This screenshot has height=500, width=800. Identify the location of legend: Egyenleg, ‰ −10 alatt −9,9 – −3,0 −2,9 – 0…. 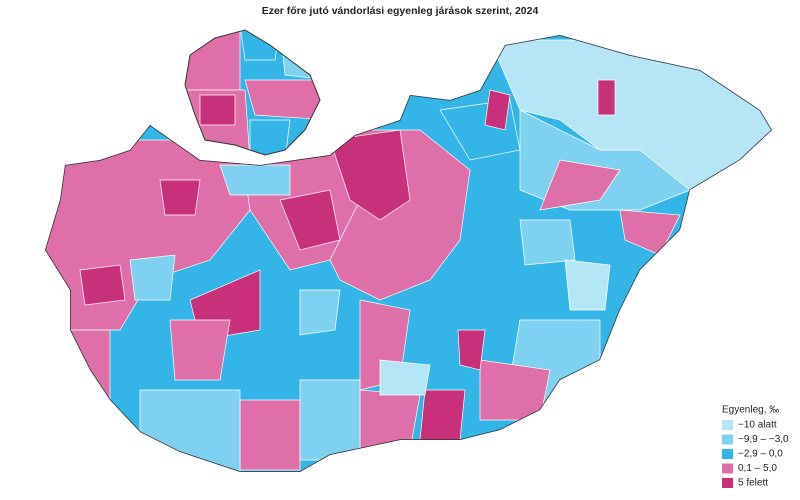
(755, 447).